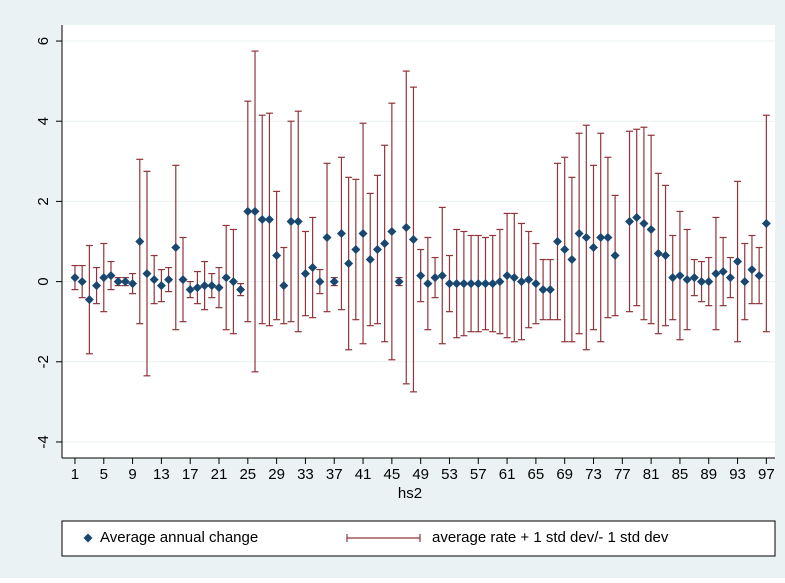 The width and height of the screenshot is (785, 583). I want to click on x-tick-label: 65, so click(536, 474).